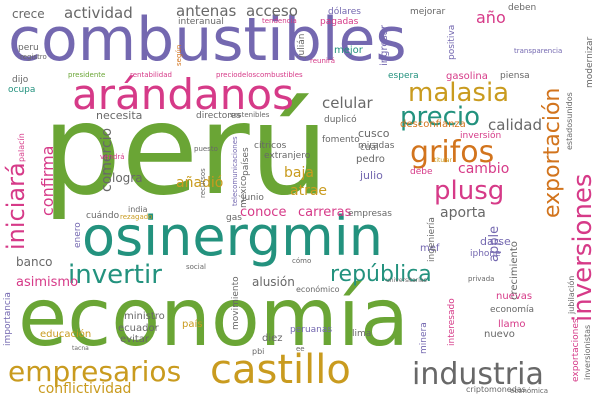 This screenshot has width=600, height=400. What do you see at coordinates (514, 296) in the screenshot?
I see `cloud-word: nuevas` at bounding box center [514, 296].